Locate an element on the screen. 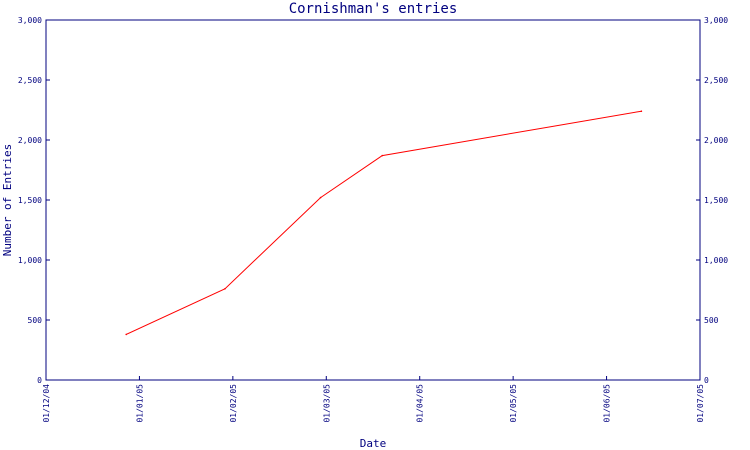  x-tick-label: 01/07/05 is located at coordinates (700, 403).